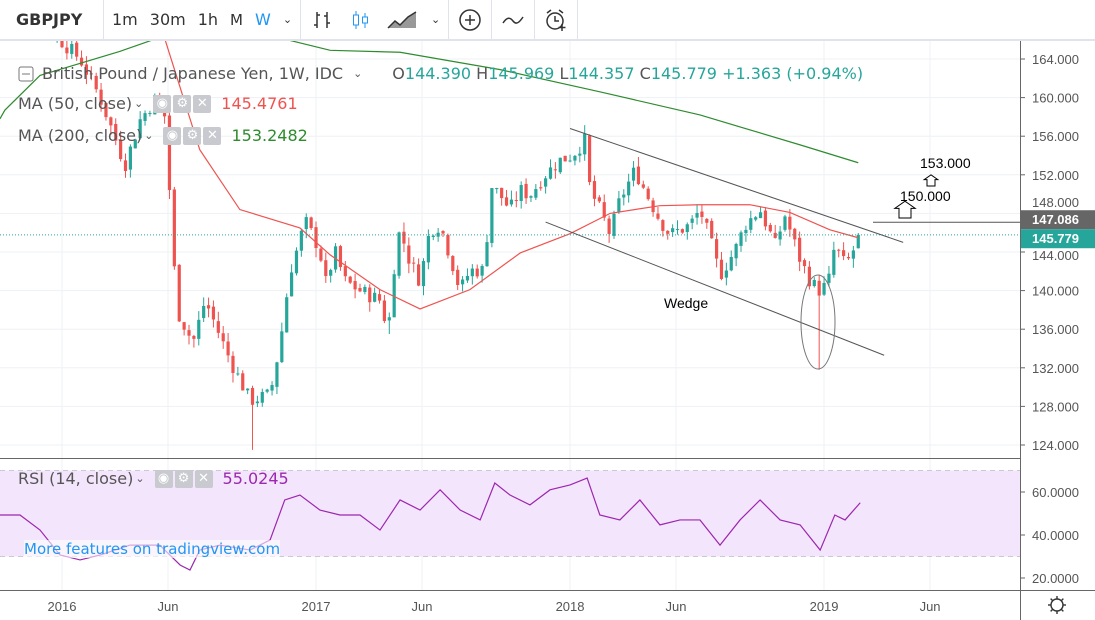 Image resolution: width=1095 pixels, height=620 pixels. What do you see at coordinates (358, 73) in the screenshot?
I see `symbol-chevron-icon: ⌄` at bounding box center [358, 73].